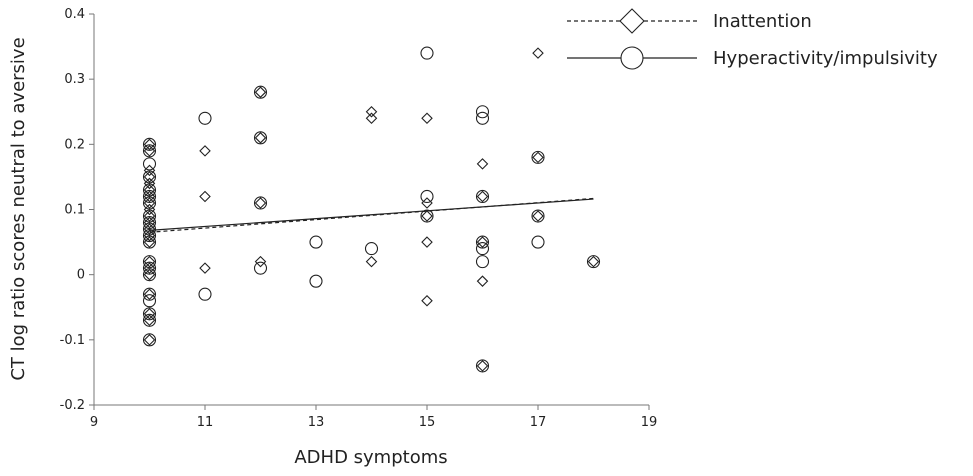 The image size is (973, 476). I want to click on x-axis-title: ADHD symptoms, so click(370, 457).